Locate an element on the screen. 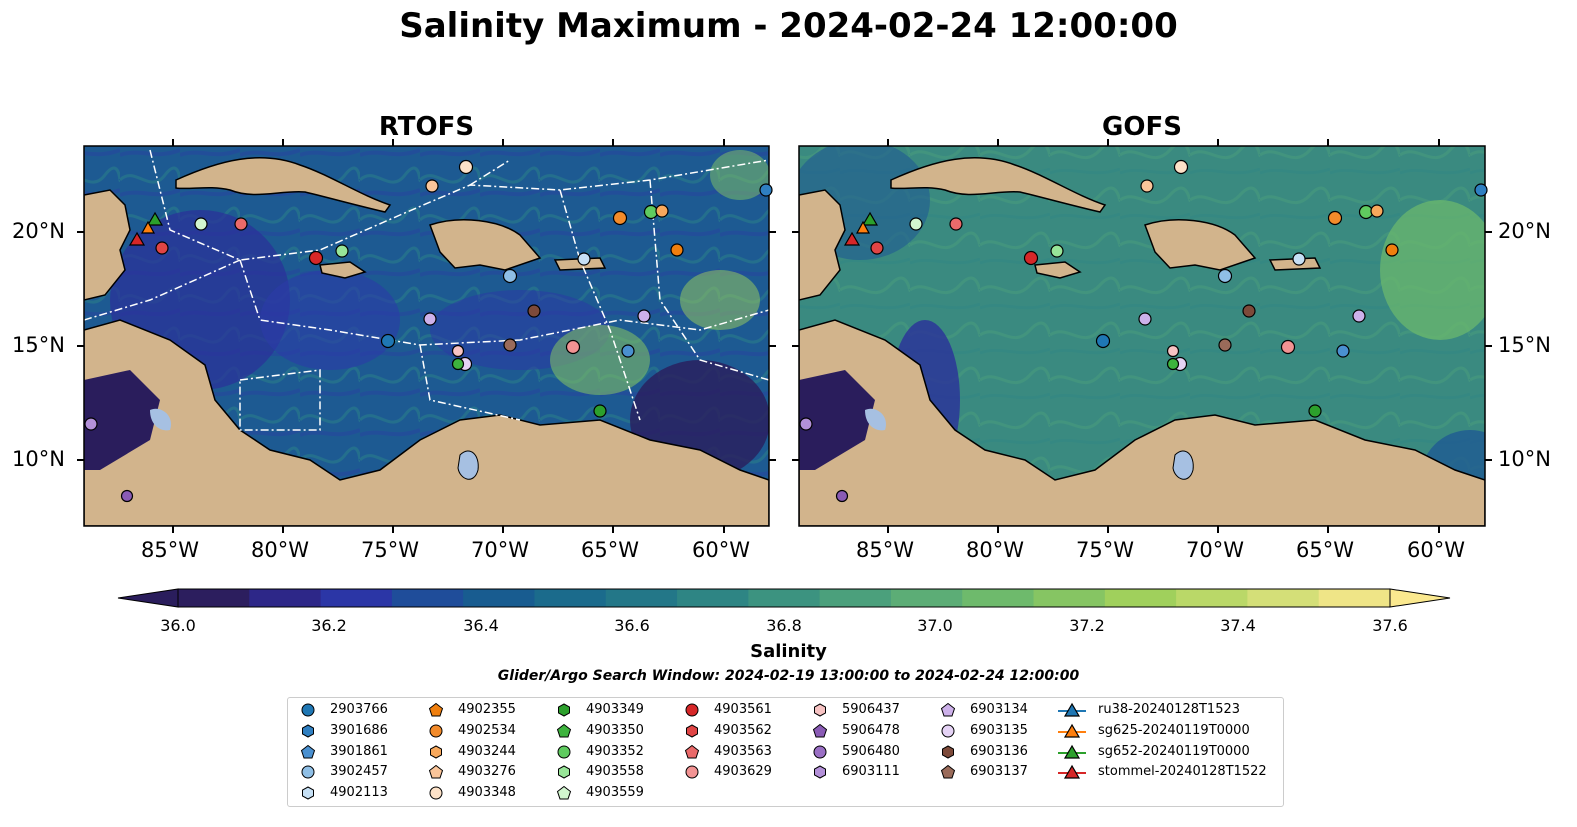  legend-label: 6903137 is located at coordinates (999, 772).